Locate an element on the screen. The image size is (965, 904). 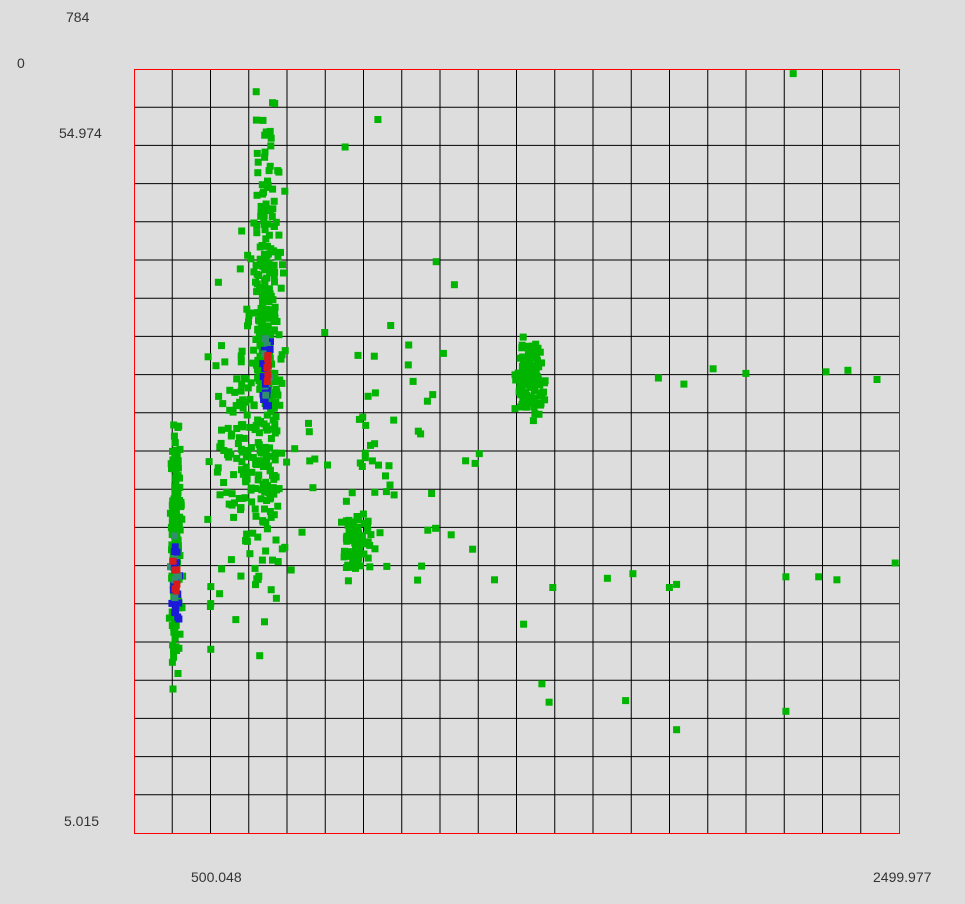
y-axis-bottom-label: 5.015 is located at coordinates (81, 821).